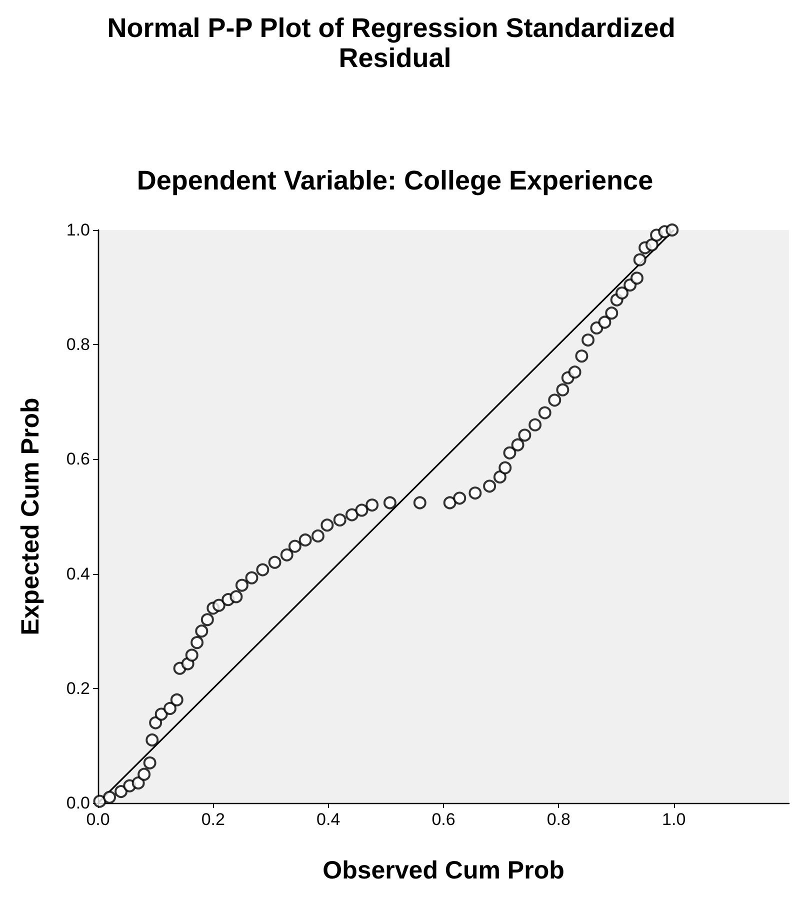 This screenshot has height=897, width=795. What do you see at coordinates (328, 819) in the screenshot?
I see `x-tick-label: 0.4` at bounding box center [328, 819].